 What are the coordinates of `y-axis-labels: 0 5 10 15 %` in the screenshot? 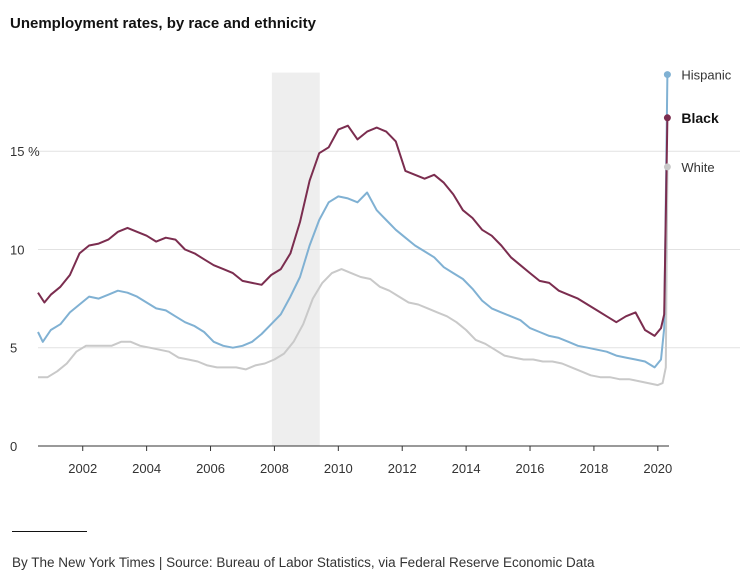 It's located at (25, 299).